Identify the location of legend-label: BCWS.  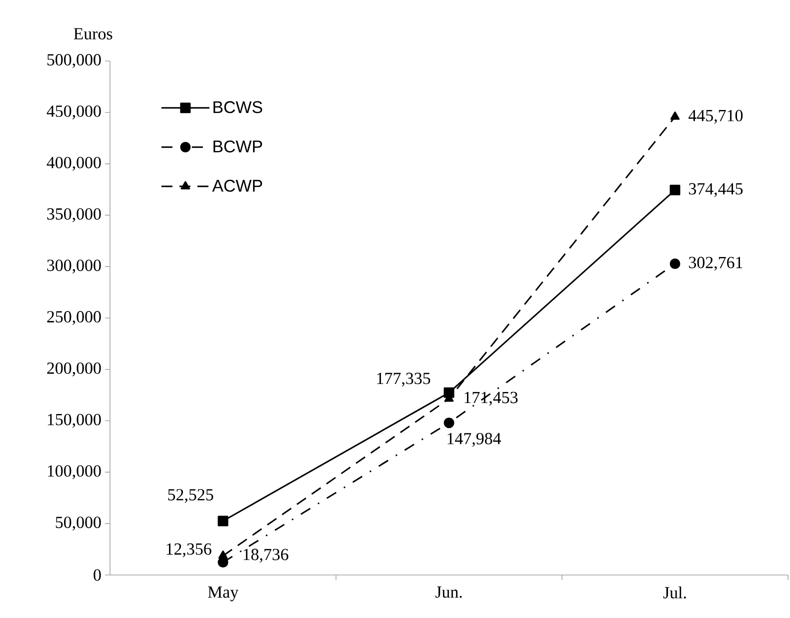
(238, 107).